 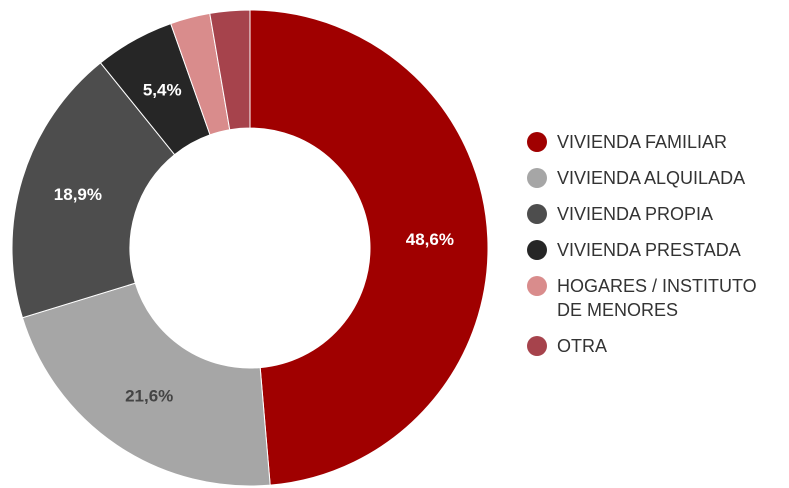 I want to click on data-label: 48,6%, so click(x=430, y=239).